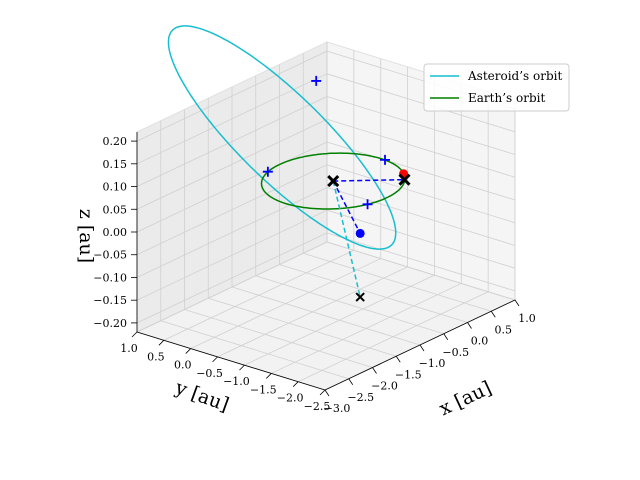 This screenshot has width=640, height=480. I want to click on x-tick-label: −2.0, so click(384, 386).